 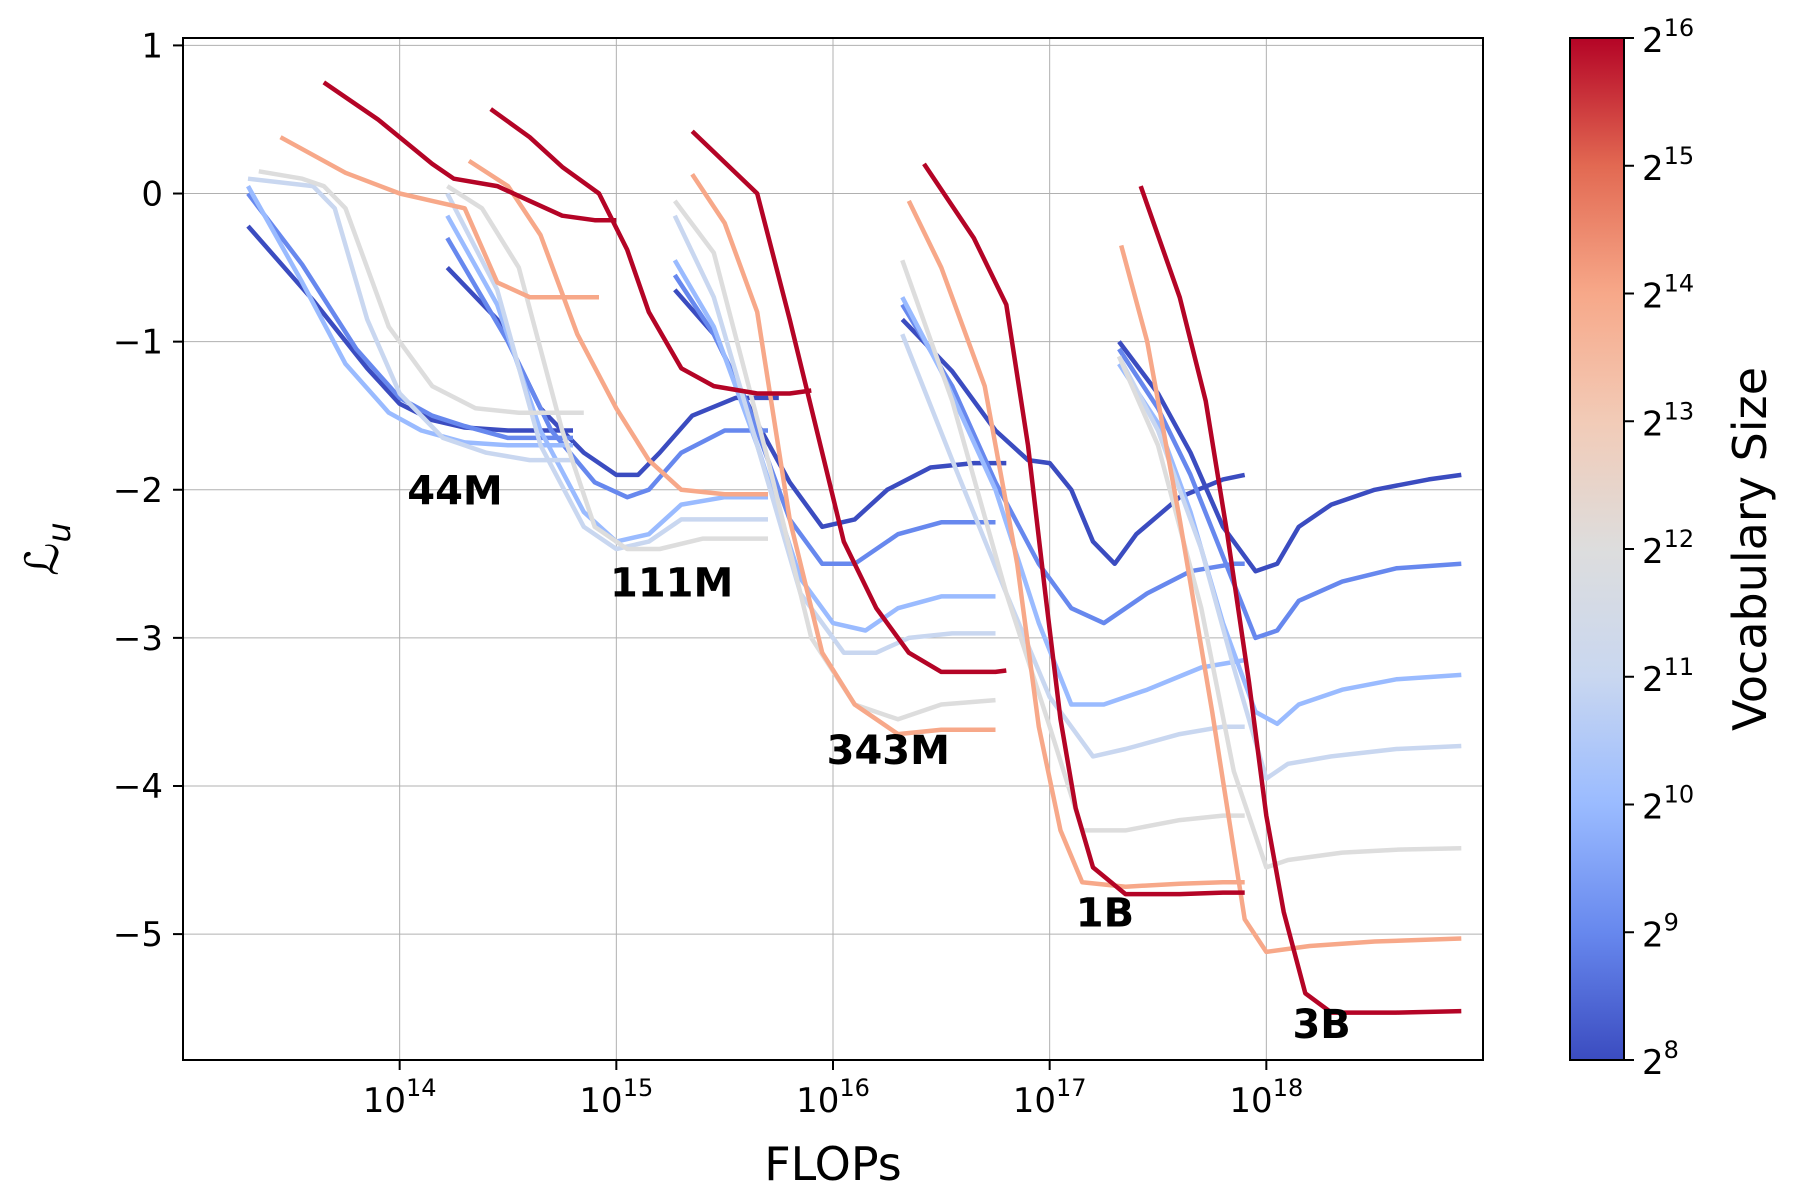 I want to click on series-line-3B-vocab-2e8, so click(x=1289, y=457).